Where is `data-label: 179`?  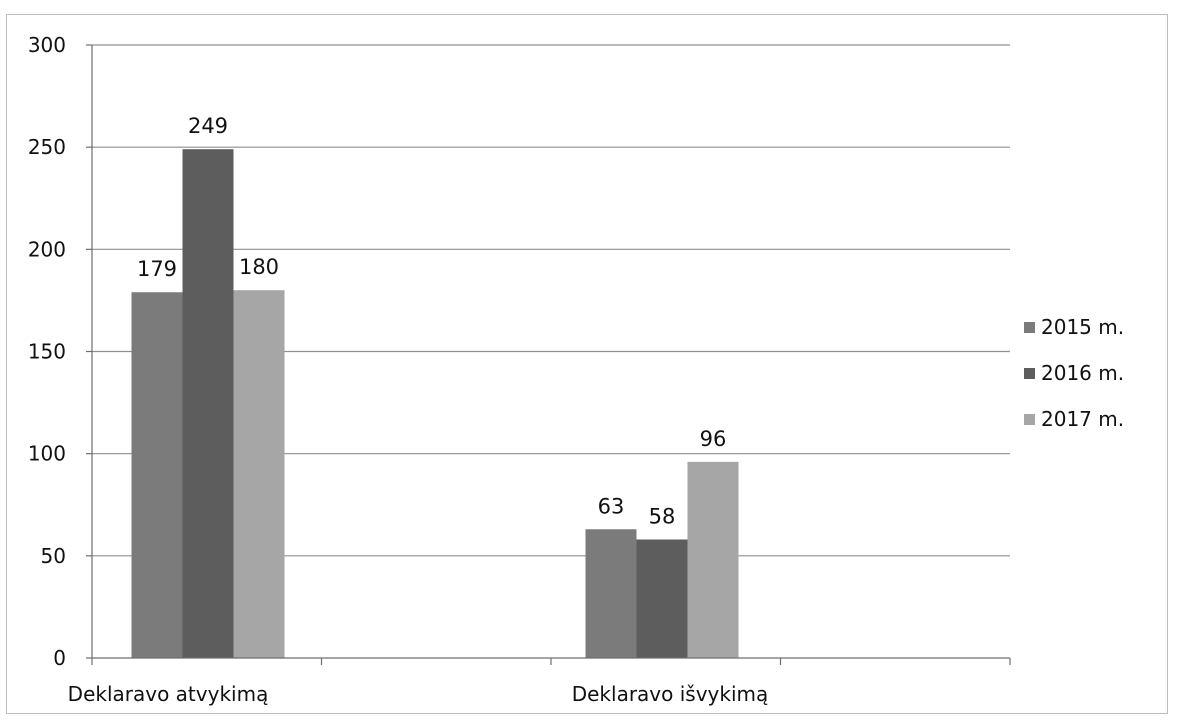
data-label: 179 is located at coordinates (157, 269).